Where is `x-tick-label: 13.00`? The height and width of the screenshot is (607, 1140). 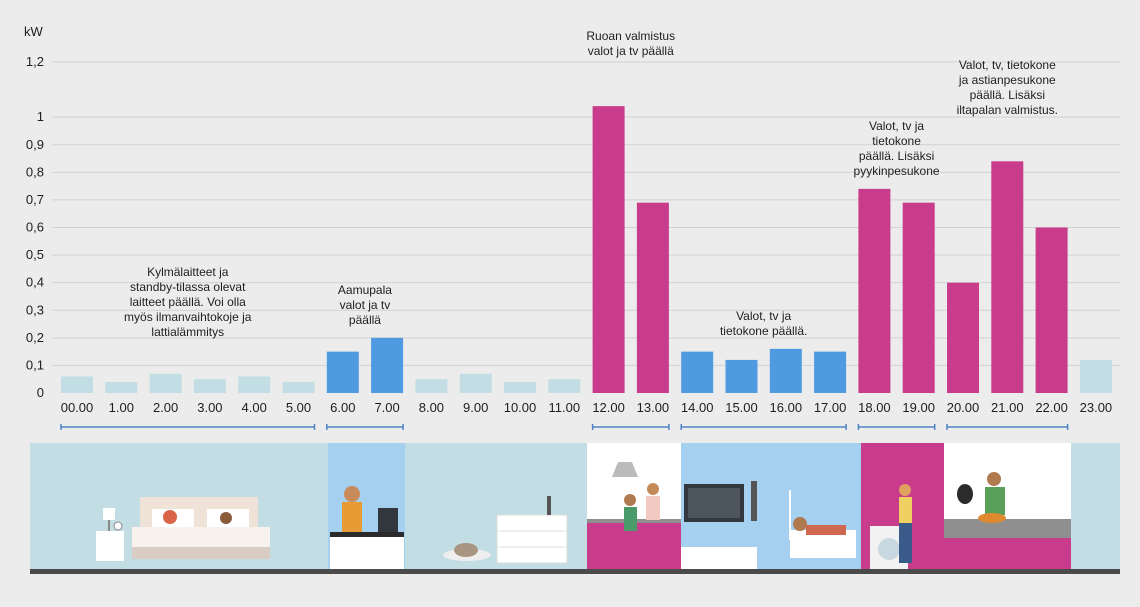
x-tick-label: 13.00 is located at coordinates (653, 407).